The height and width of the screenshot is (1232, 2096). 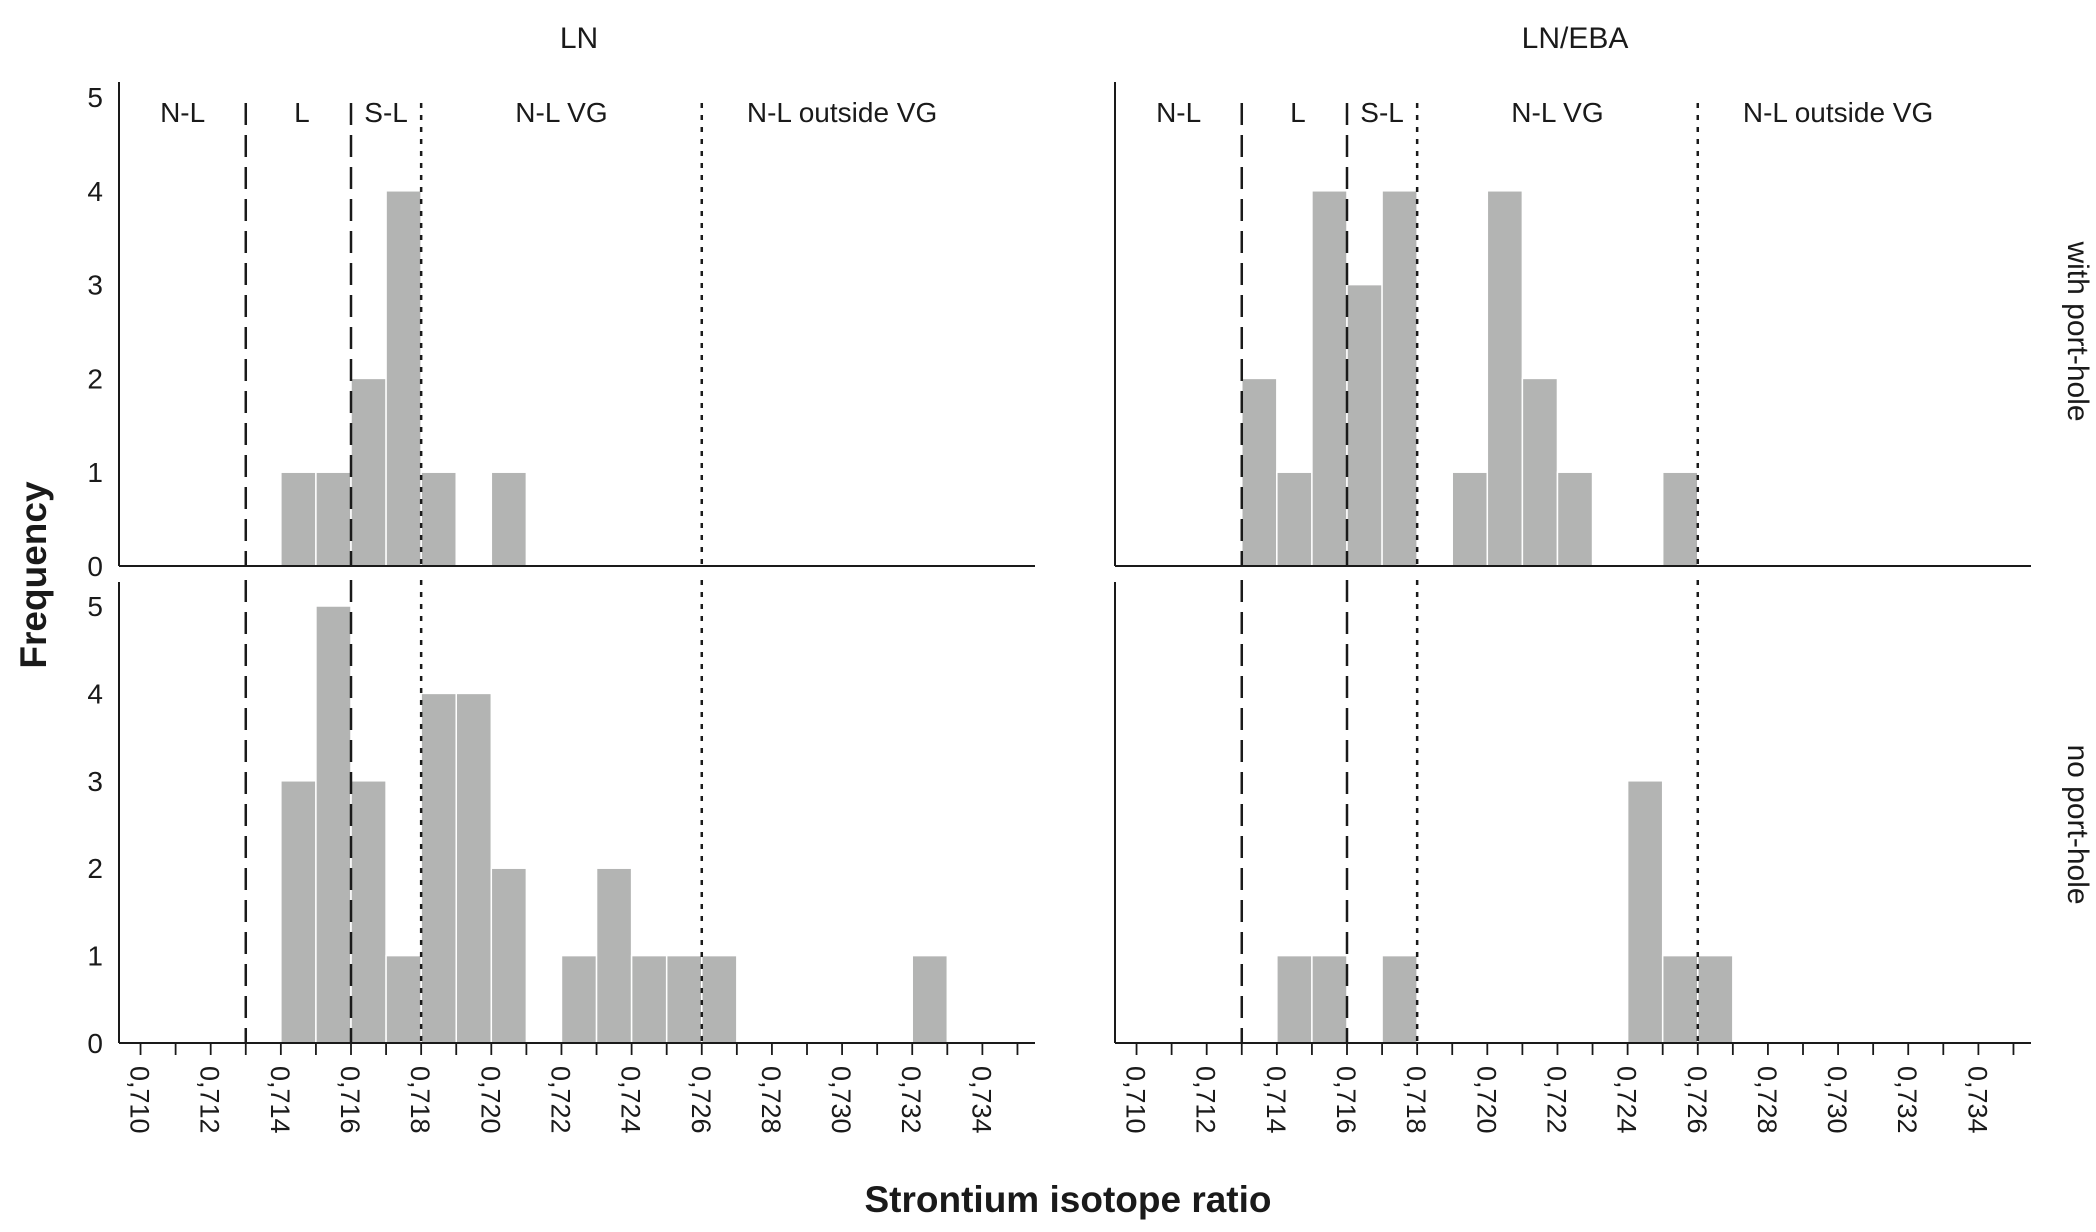 I want to click on row-label-with-port-hole: with port-hole, so click(x=2077, y=330).